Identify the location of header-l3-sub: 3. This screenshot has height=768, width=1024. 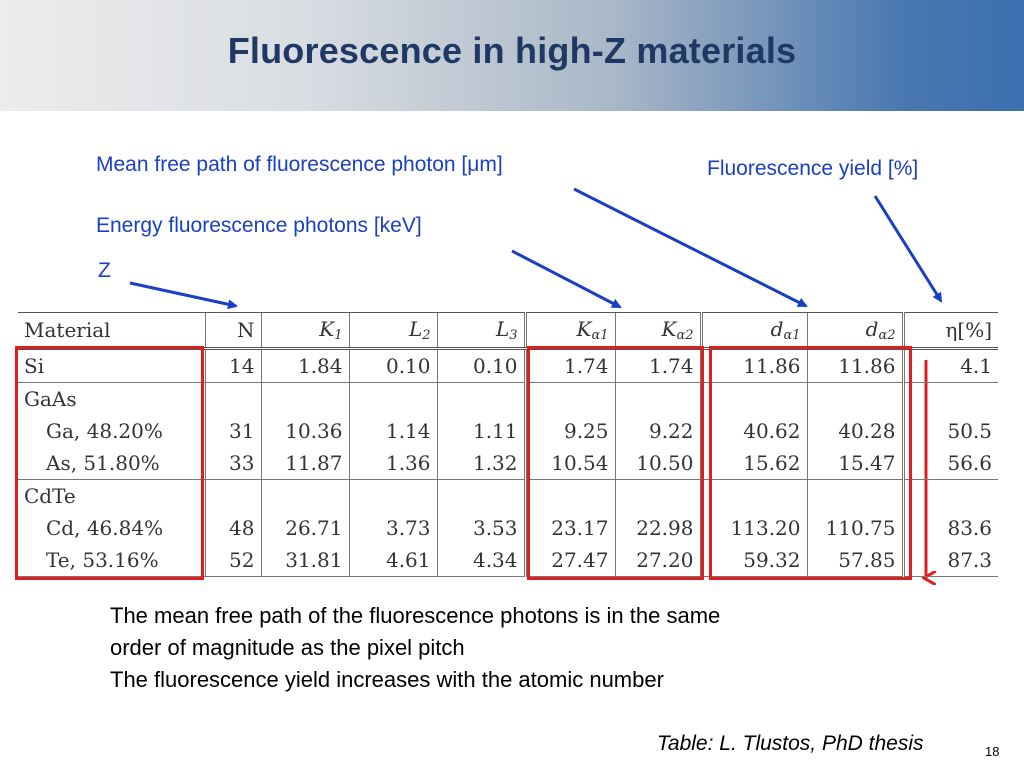
(513, 335).